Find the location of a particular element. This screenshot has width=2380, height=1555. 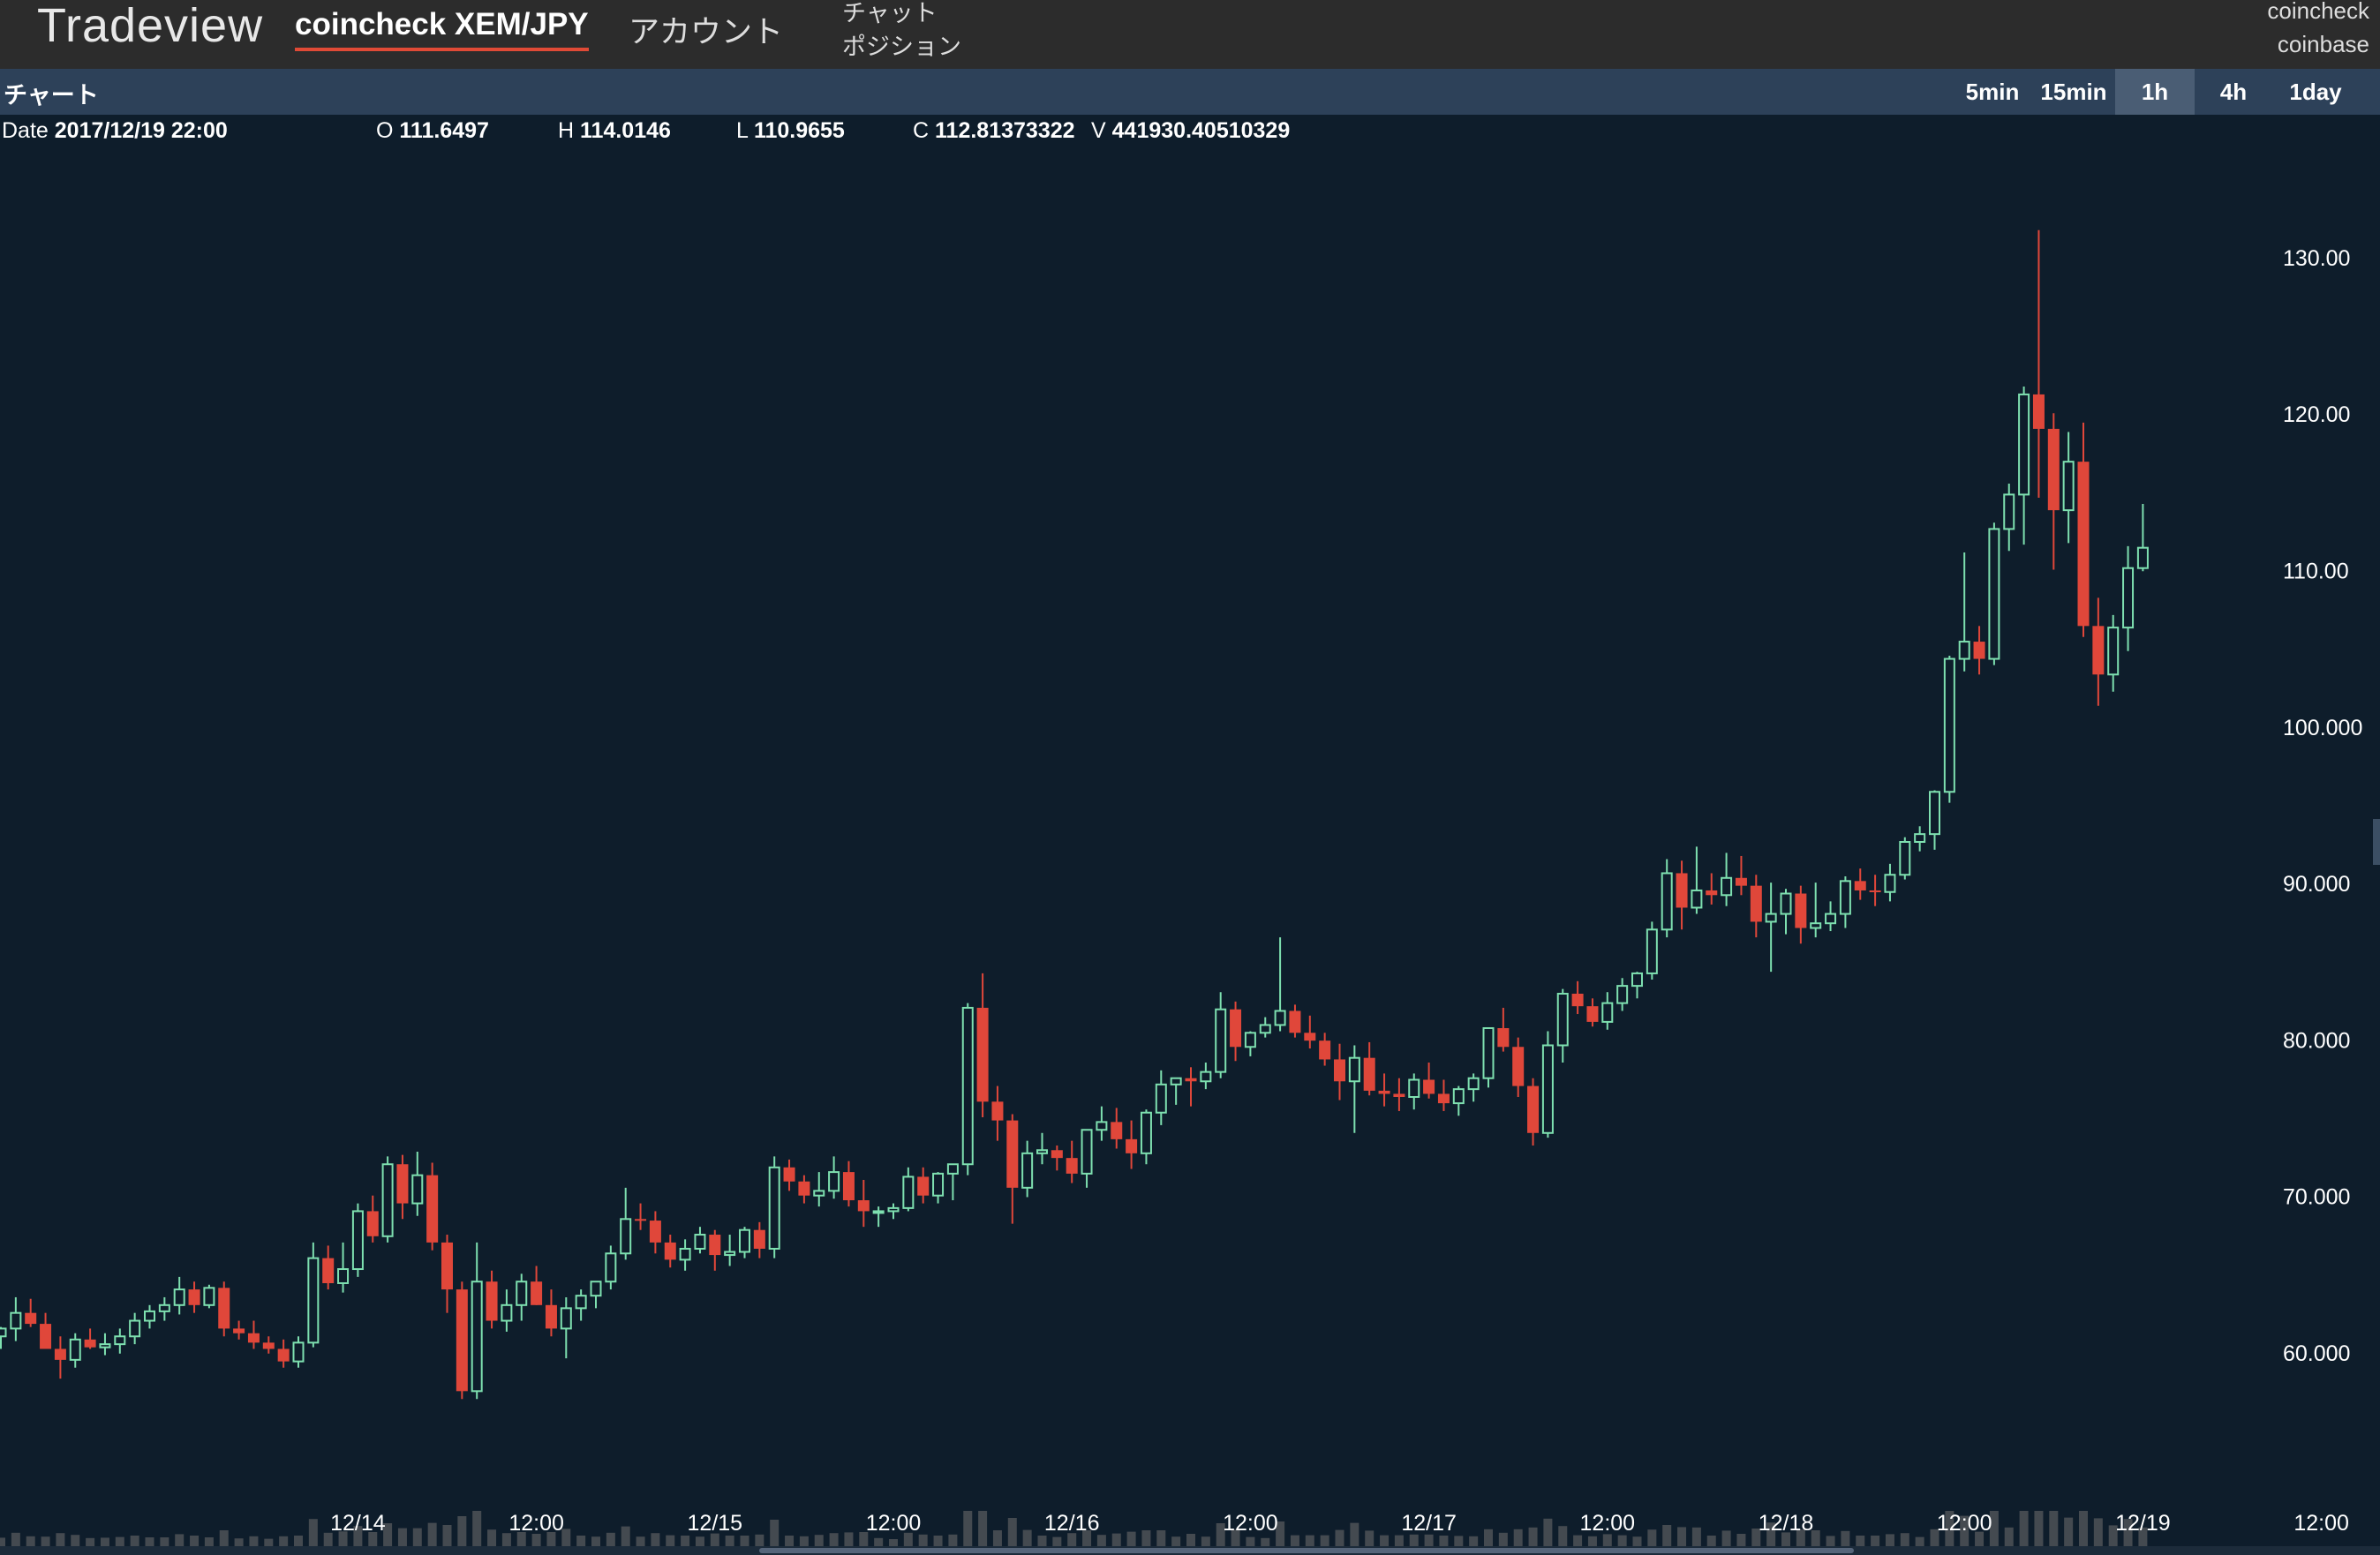

menu-item-chat: チャット is located at coordinates (890, 13).